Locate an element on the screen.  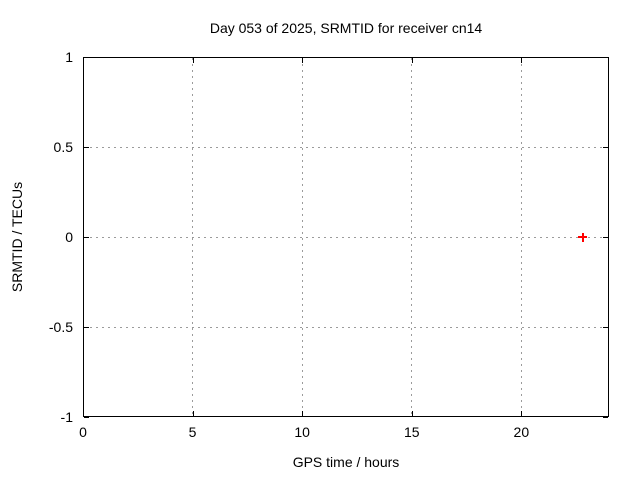
y-tick-label: 0.5 is located at coordinates (63, 147).